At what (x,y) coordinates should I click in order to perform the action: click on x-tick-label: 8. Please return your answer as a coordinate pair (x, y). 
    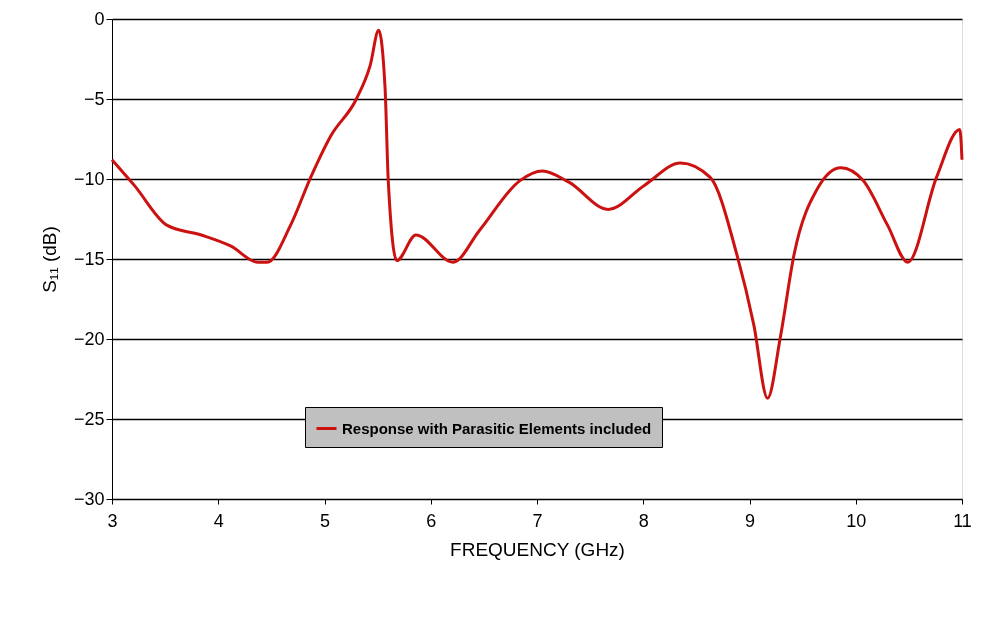
    Looking at the image, I should click on (643, 520).